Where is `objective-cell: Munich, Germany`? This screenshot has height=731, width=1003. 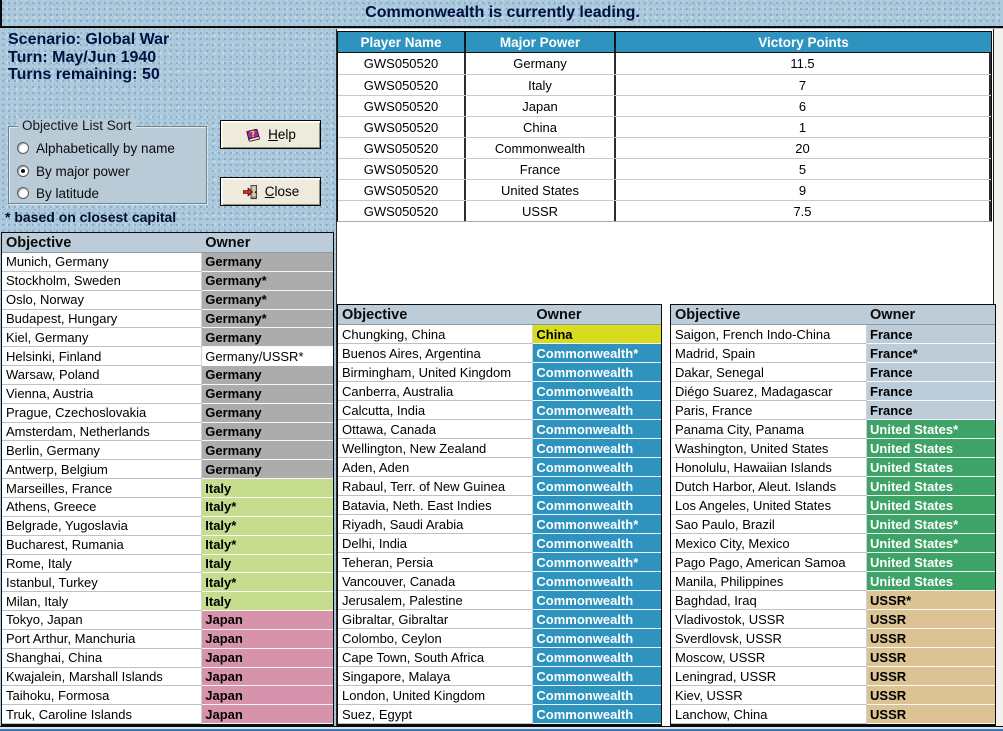 objective-cell: Munich, Germany is located at coordinates (102, 262).